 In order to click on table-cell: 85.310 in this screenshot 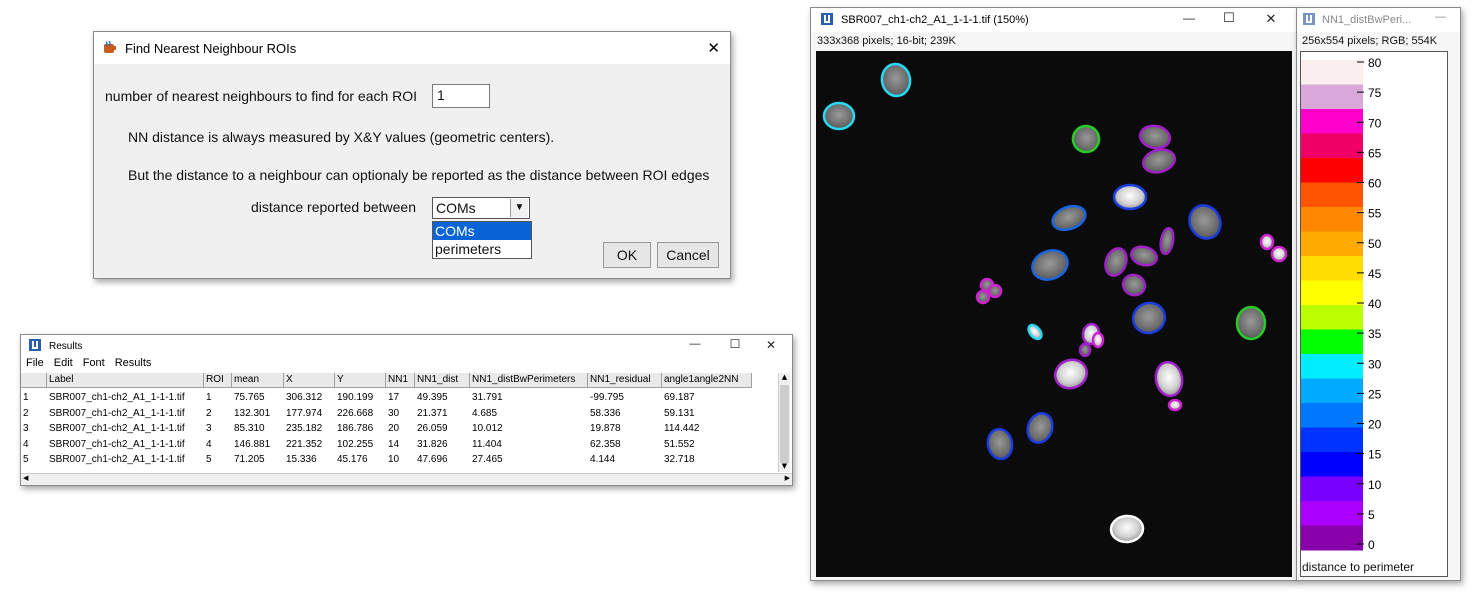, I will do `click(249, 428)`.